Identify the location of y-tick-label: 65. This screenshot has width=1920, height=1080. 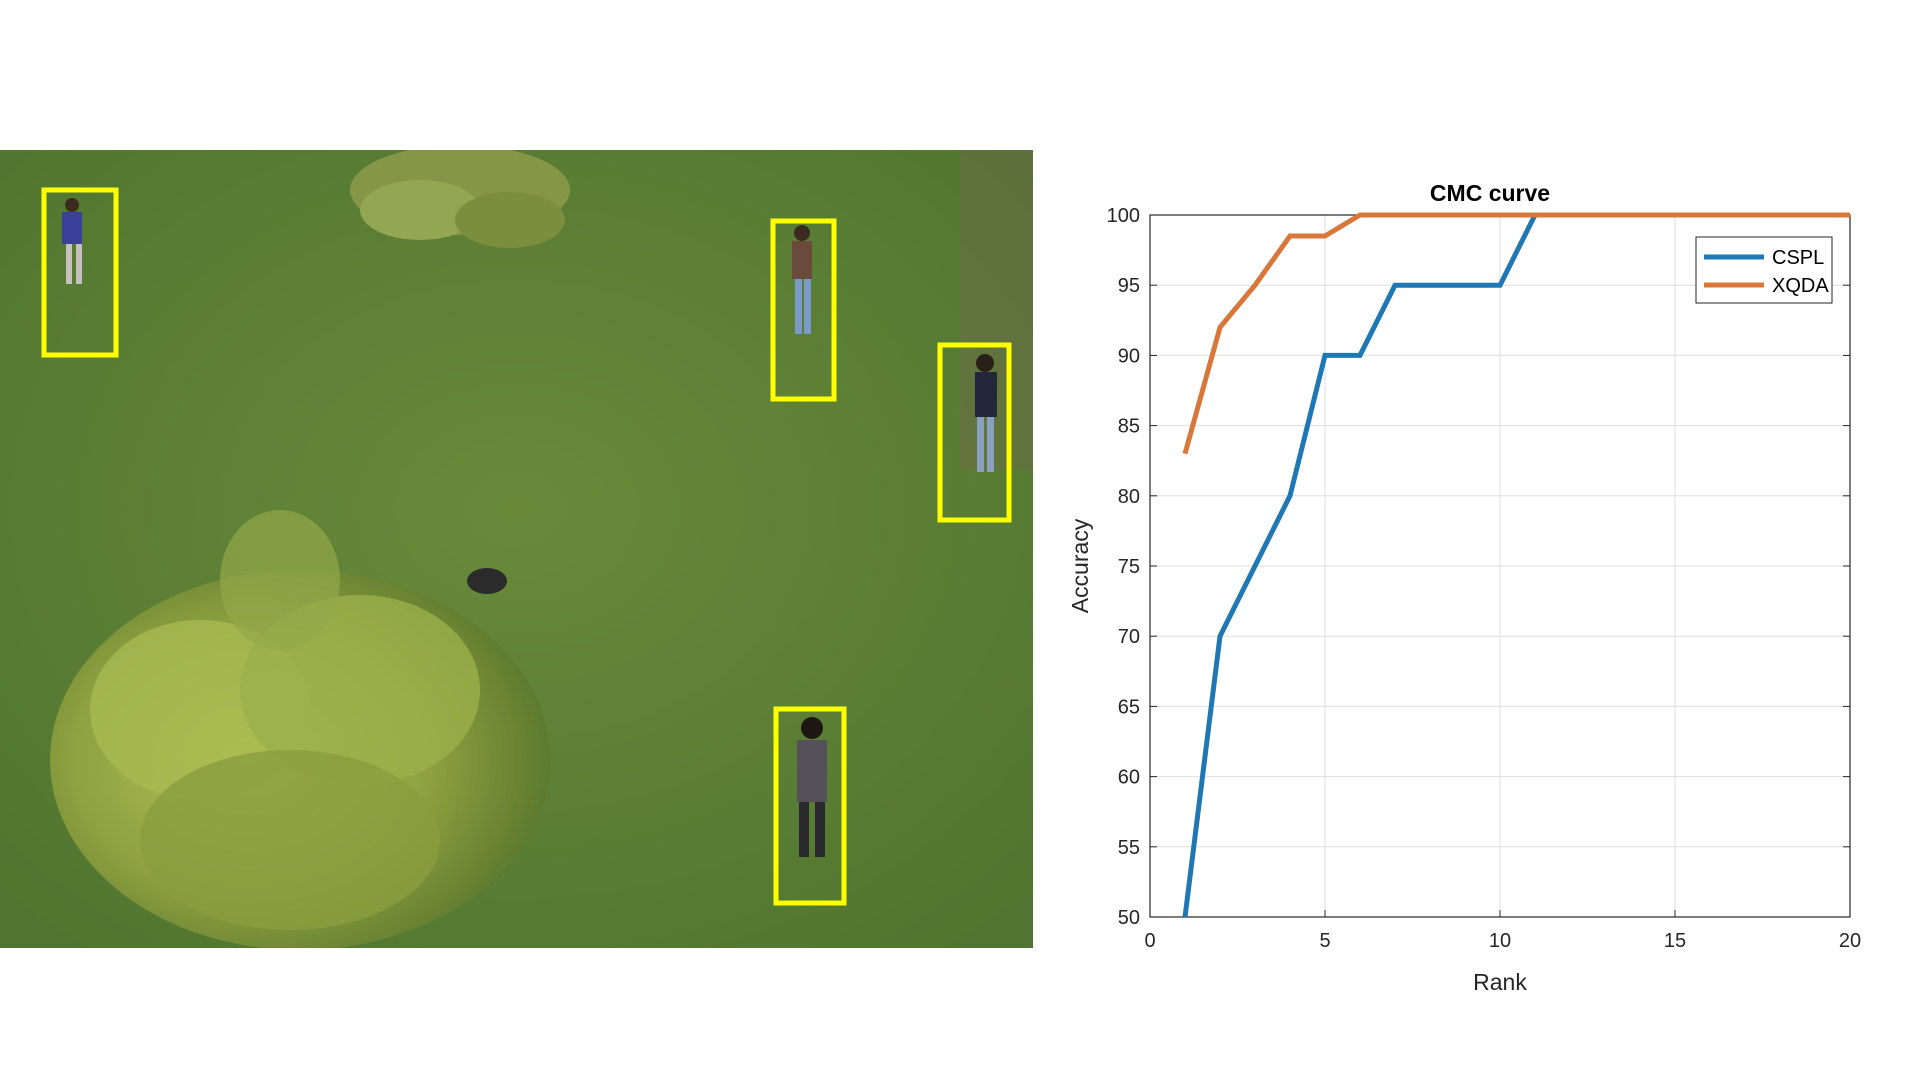
(1129, 707).